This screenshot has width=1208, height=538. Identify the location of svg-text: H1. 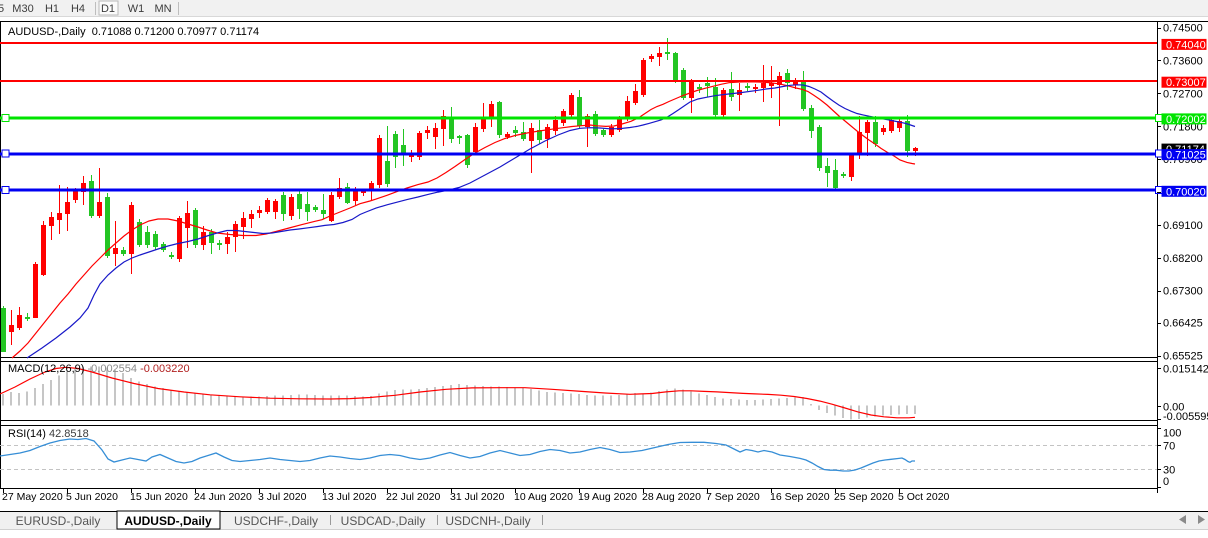
(52, 9).